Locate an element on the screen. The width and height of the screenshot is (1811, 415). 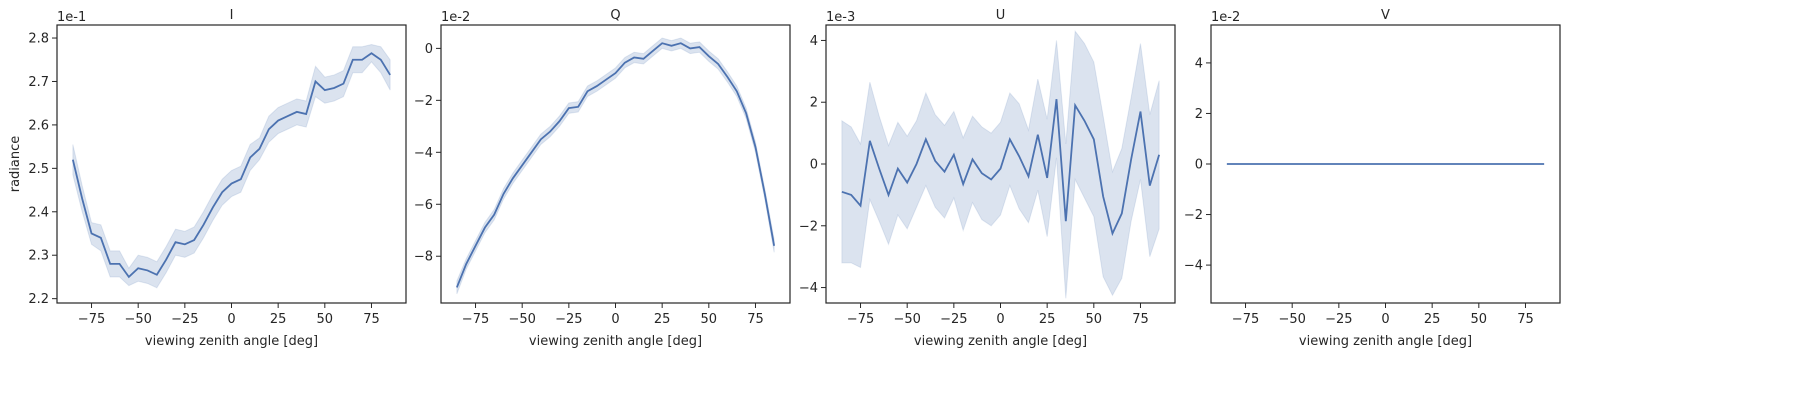
y-tick-label: 2.5 is located at coordinates (38, 169).